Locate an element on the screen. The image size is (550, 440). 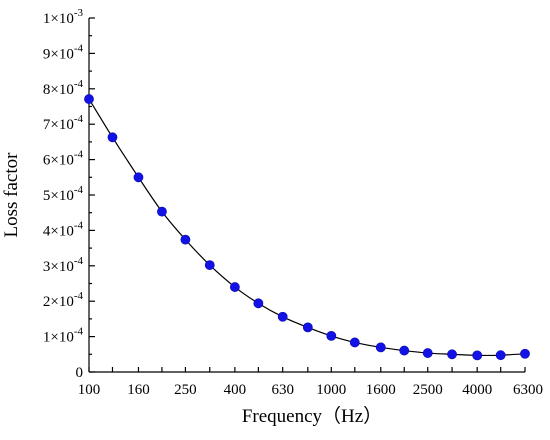
y-axis-title: Loss factor is located at coordinates (11, 195).